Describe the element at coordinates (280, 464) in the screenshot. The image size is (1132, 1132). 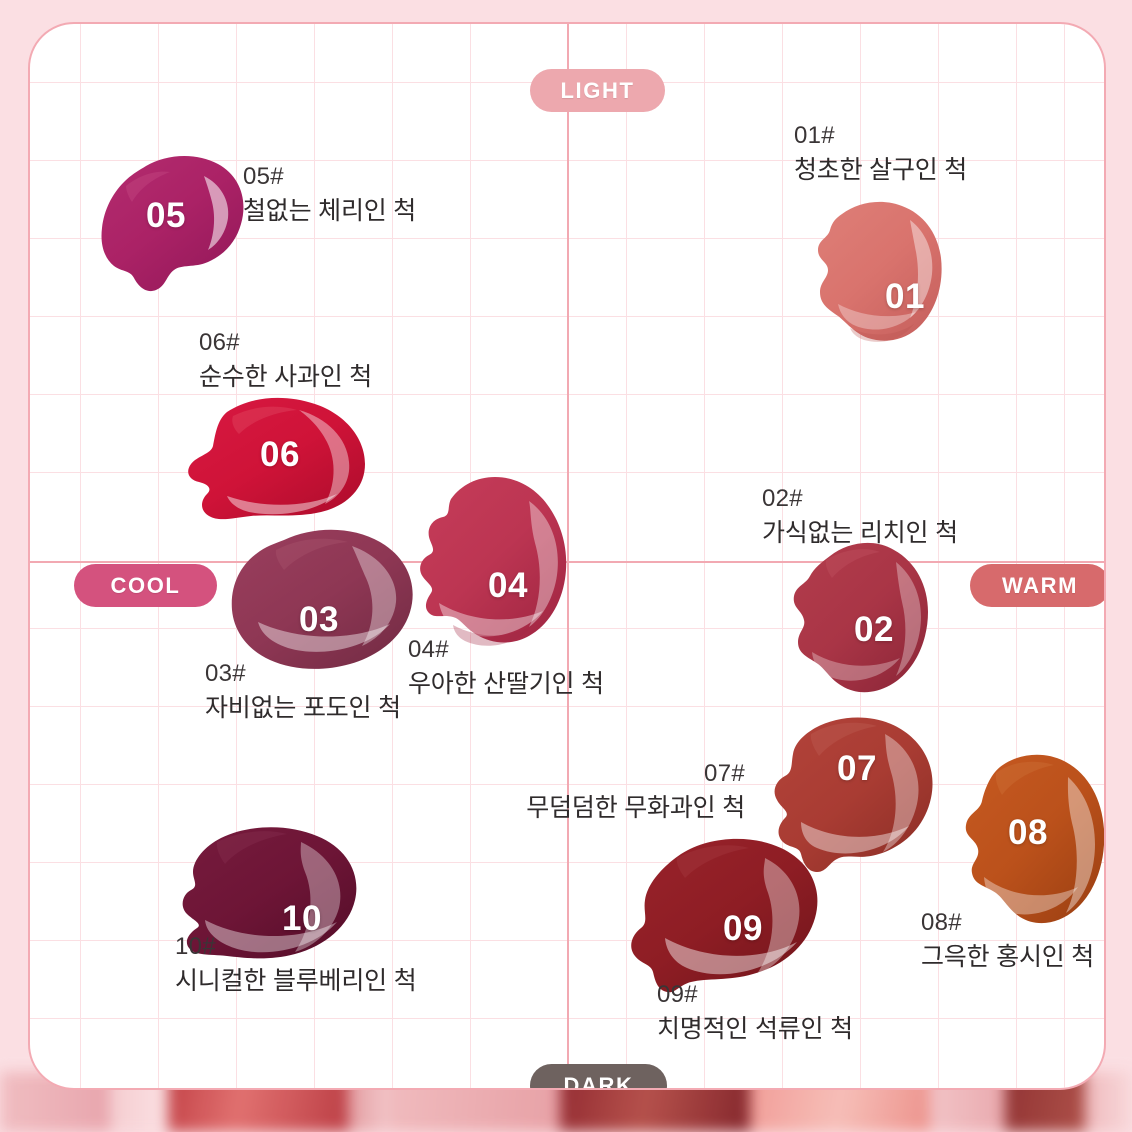
I see `shade-swatch-06: 06` at that location.